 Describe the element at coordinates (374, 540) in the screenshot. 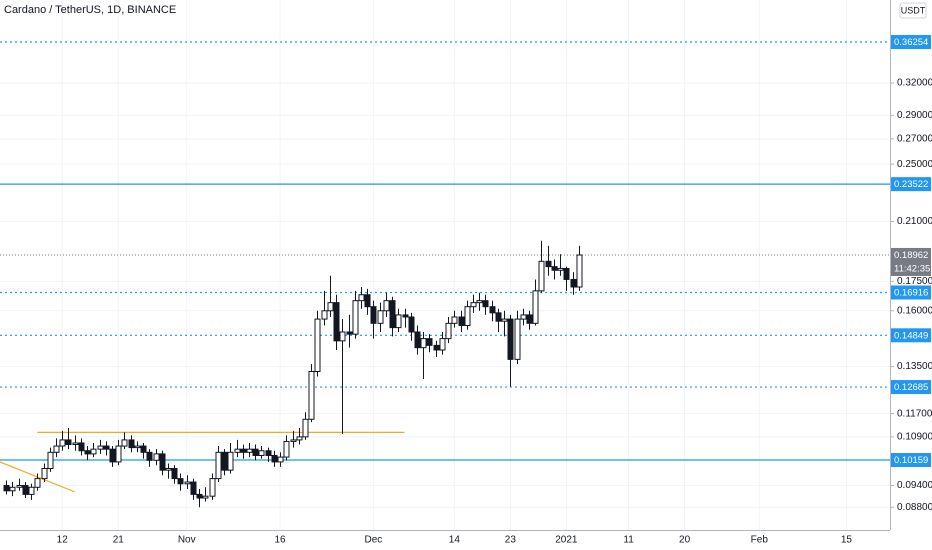

I see `x-tick-label: Dec` at that location.